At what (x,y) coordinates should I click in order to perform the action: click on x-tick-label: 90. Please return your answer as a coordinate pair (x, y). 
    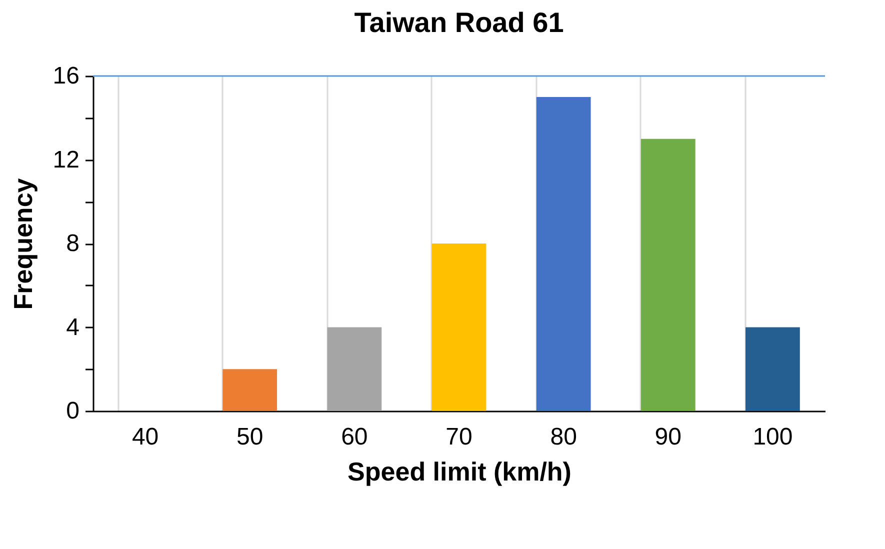
    Looking at the image, I should click on (668, 437).